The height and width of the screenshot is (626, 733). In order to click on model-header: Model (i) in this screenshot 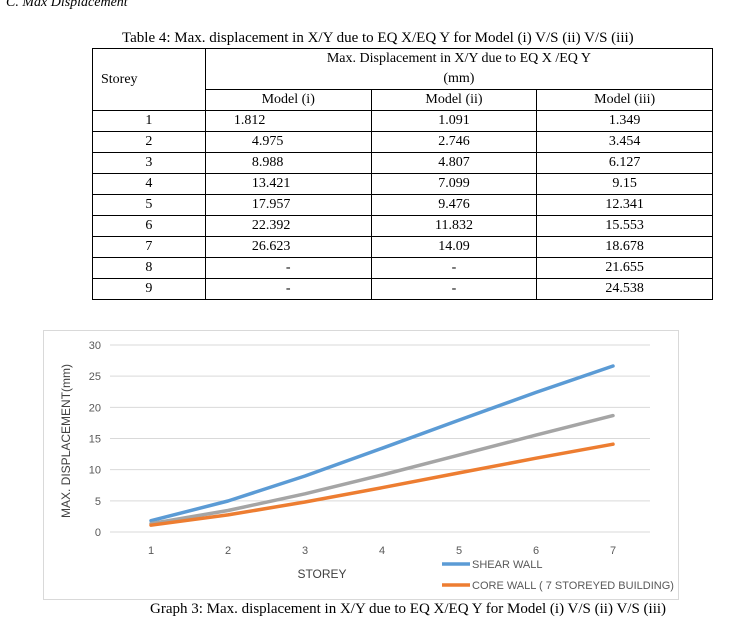, I will do `click(288, 100)`.